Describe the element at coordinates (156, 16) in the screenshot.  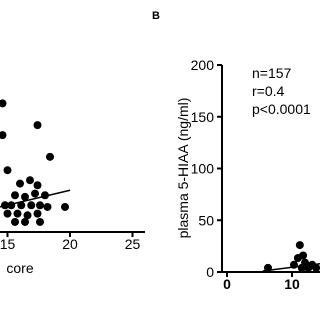
I see `panel-label: B` at that location.